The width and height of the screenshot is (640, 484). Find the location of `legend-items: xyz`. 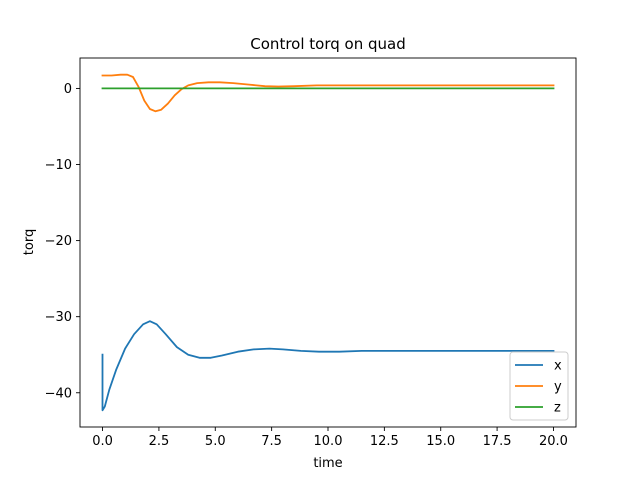

legend-items: xyz is located at coordinates (538, 387).